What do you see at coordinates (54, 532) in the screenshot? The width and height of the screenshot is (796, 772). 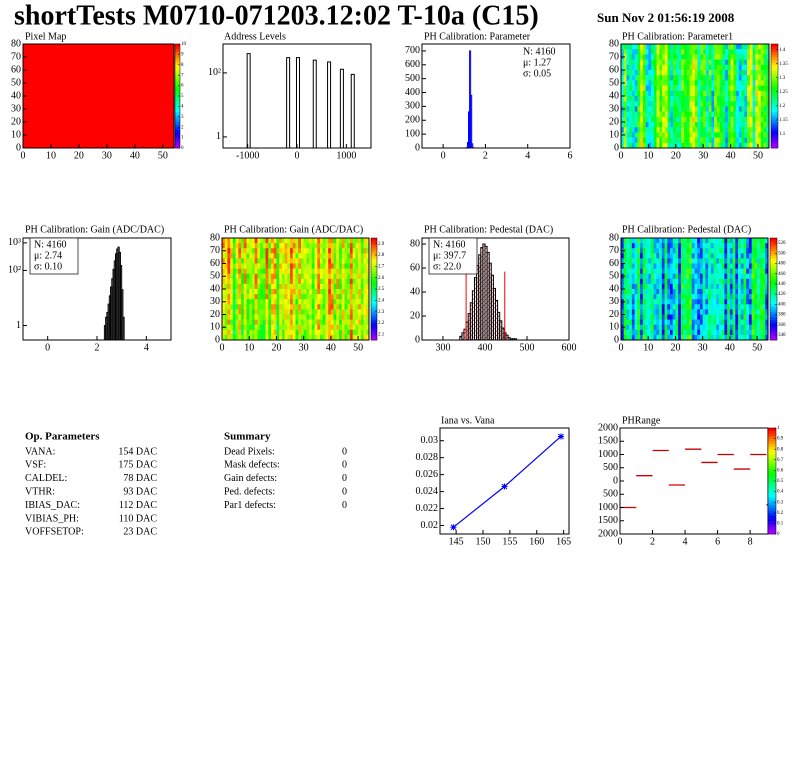 I see `op-label: VOFFSETOP:` at bounding box center [54, 532].